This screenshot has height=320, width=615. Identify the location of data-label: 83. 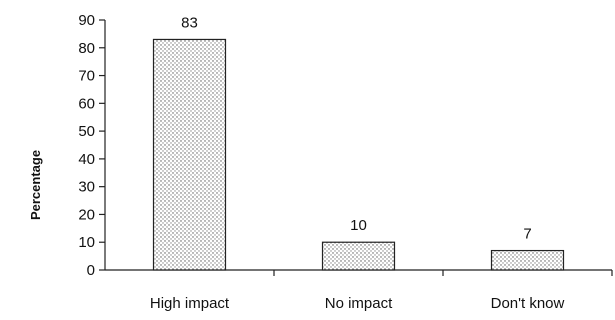
(189, 22).